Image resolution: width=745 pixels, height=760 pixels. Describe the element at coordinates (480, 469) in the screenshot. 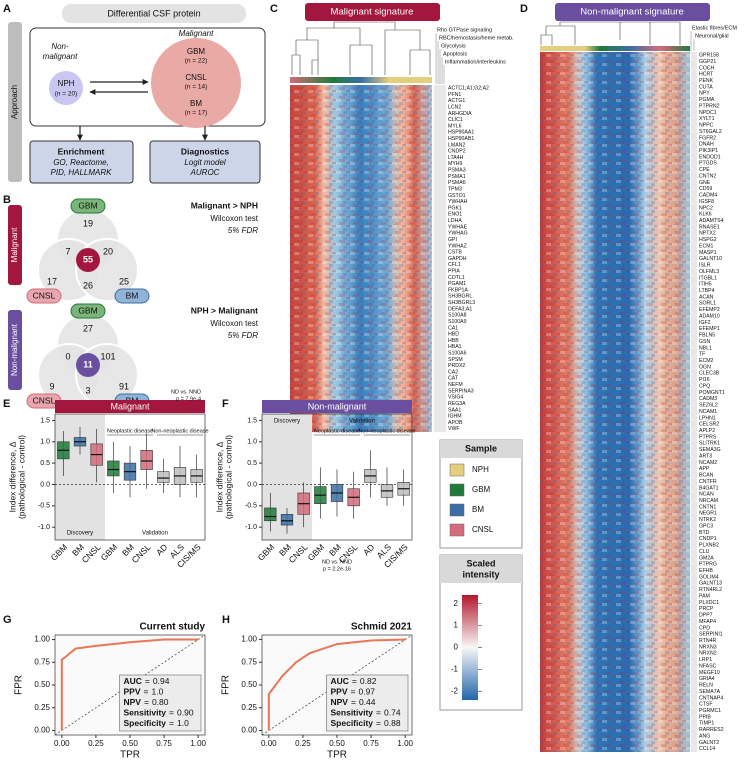

I see `legend-label: NPH` at that location.